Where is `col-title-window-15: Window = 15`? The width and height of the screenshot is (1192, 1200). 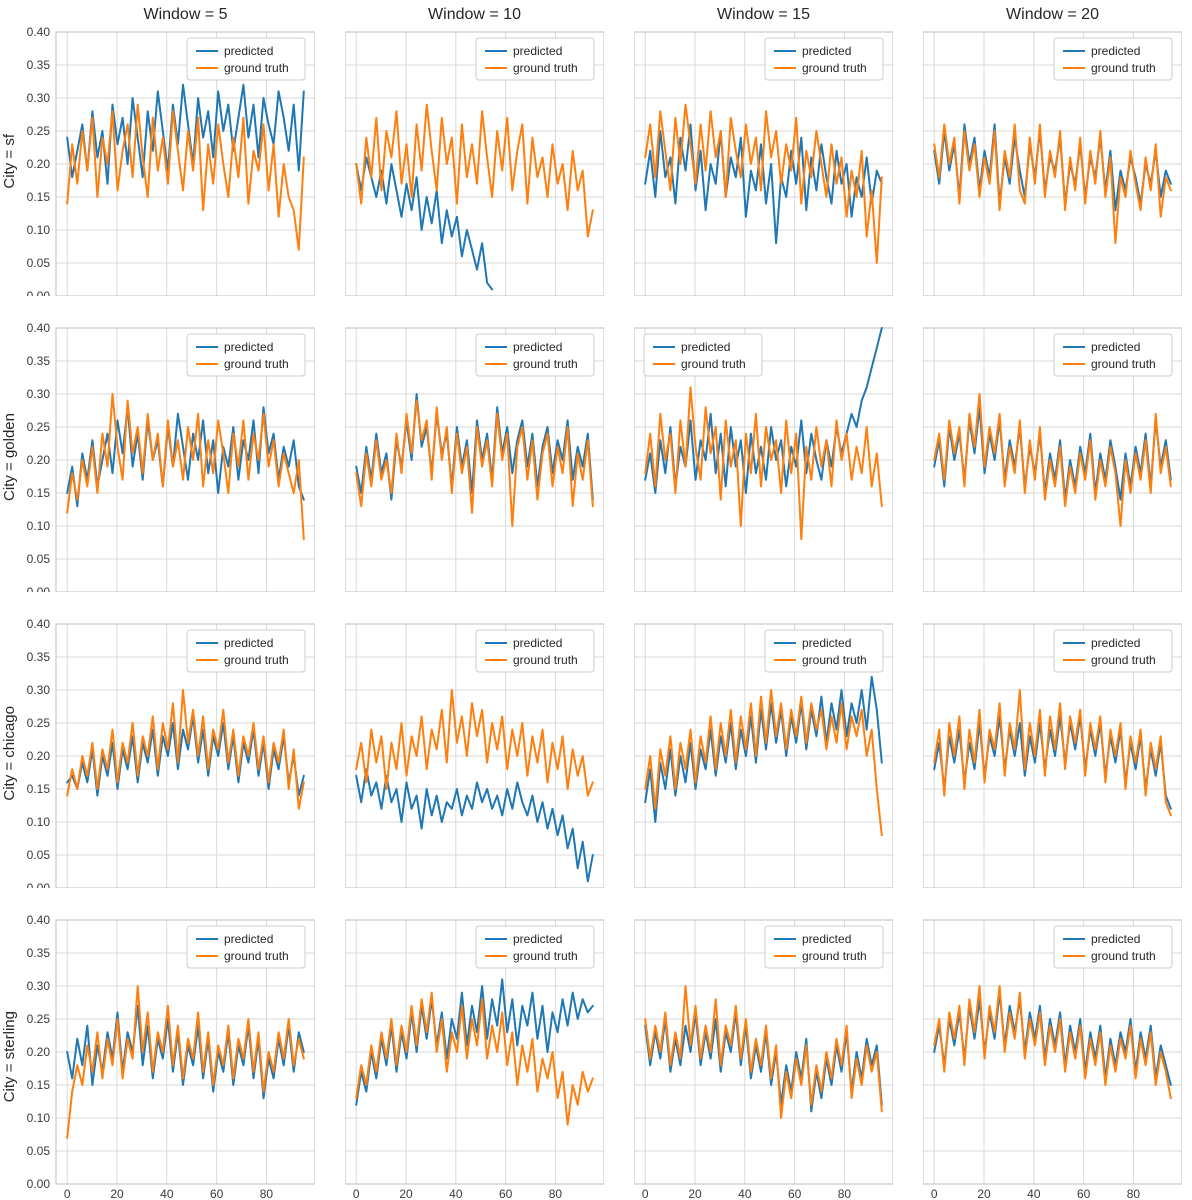
col-title-window-15: Window = 15 is located at coordinates (763, 14).